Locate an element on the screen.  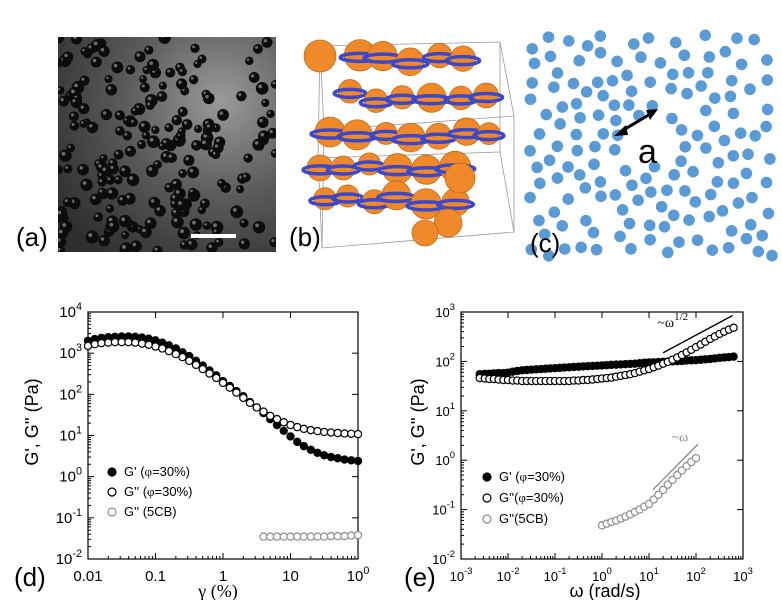
length-arrow is located at coordinates (636, 122).